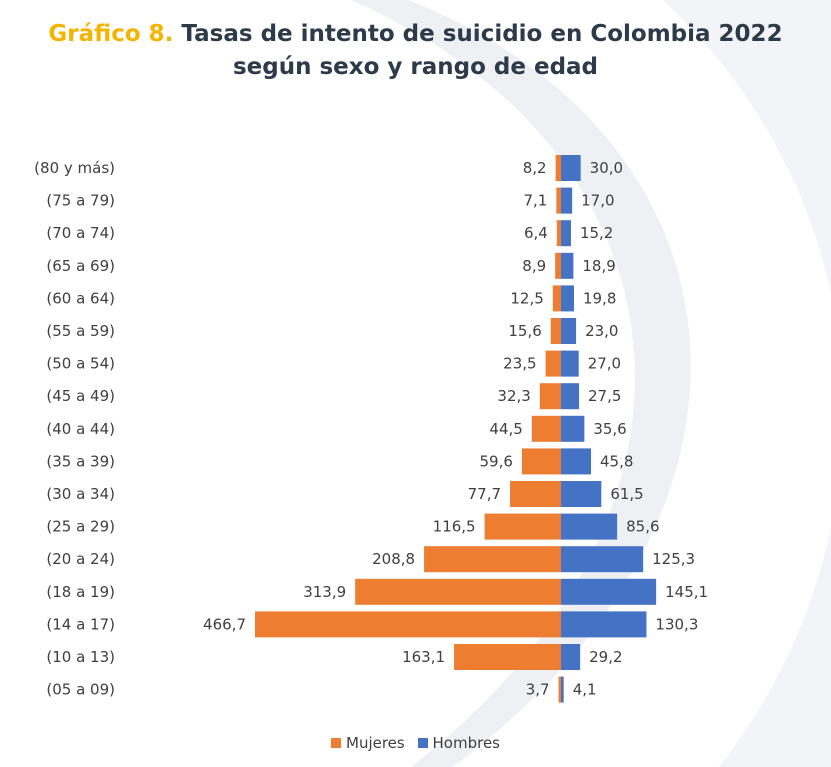 This screenshot has height=767, width=831. Describe the element at coordinates (111, 34) in the screenshot. I see `title-prefix: Gráfico 8.` at that location.